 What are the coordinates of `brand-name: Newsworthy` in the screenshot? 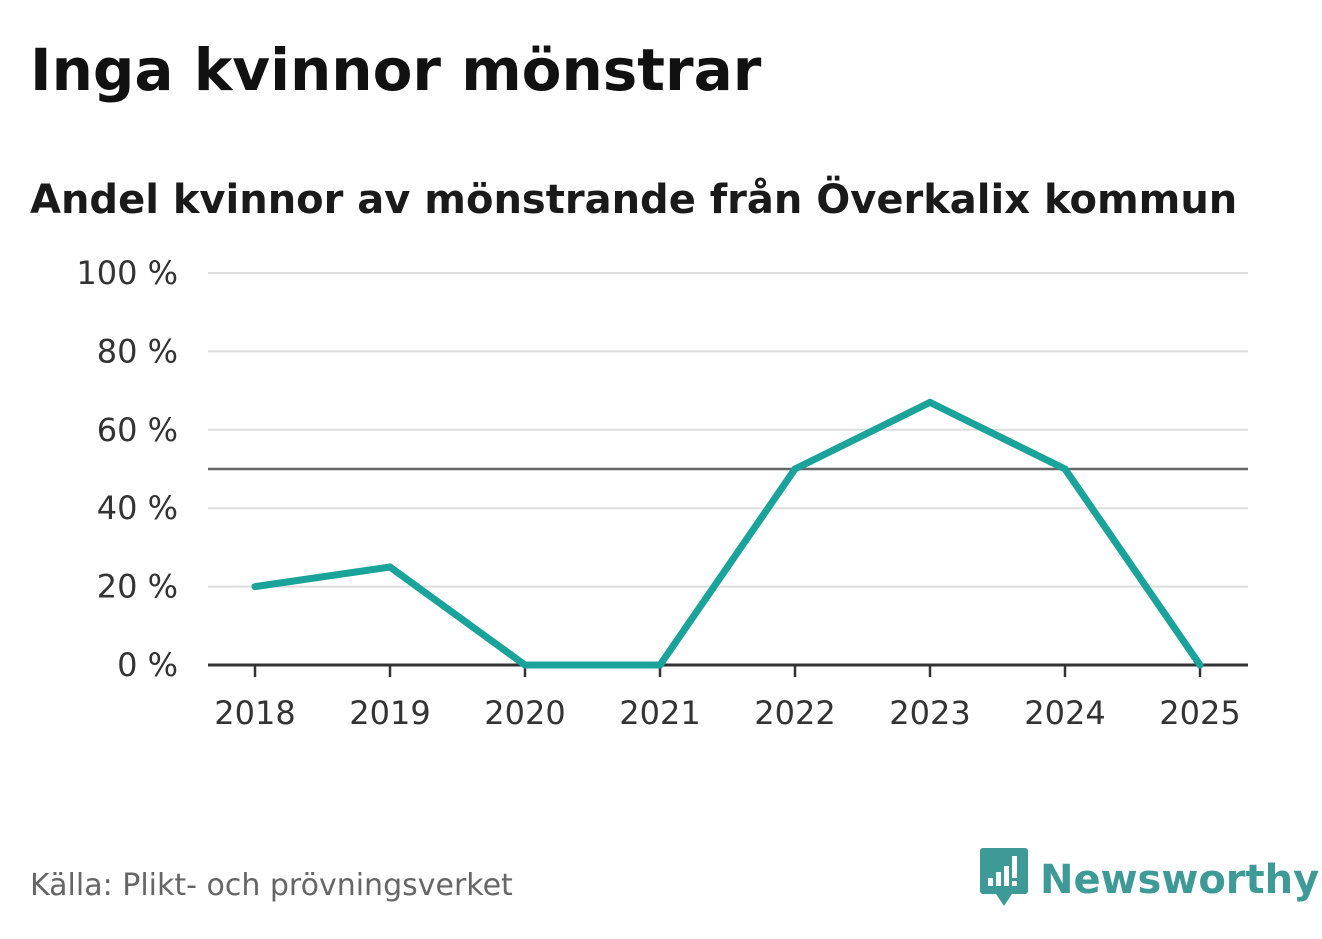 It's located at (1180, 880).